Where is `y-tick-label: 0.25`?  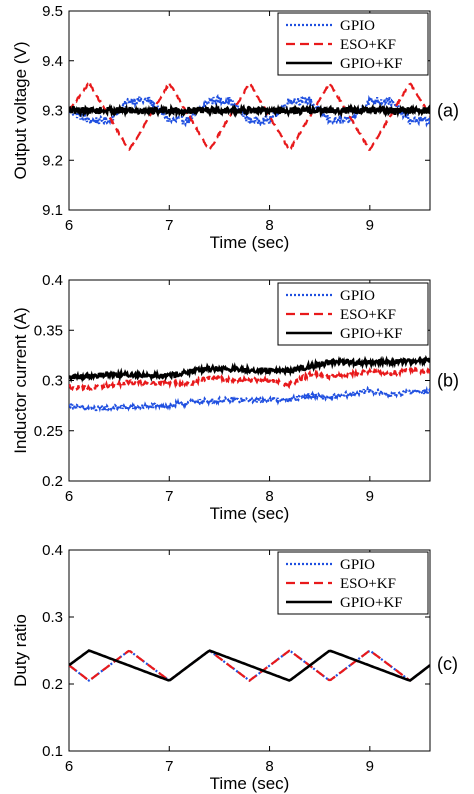
y-tick-label: 0.25 is located at coordinates (48, 431).